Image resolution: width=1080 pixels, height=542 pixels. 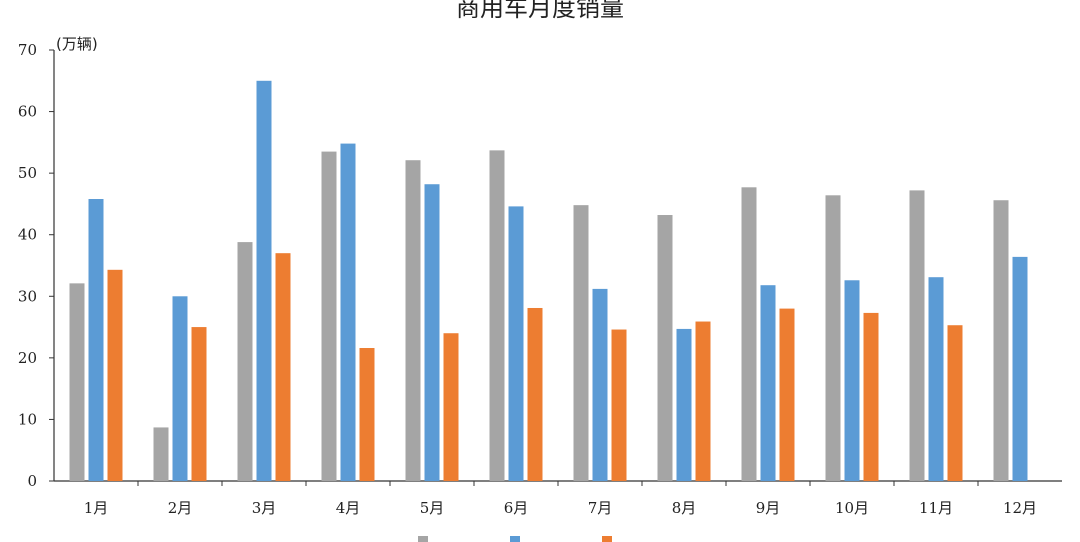 What do you see at coordinates (77, 382) in the screenshot?
I see `bar-series1-1月` at bounding box center [77, 382].